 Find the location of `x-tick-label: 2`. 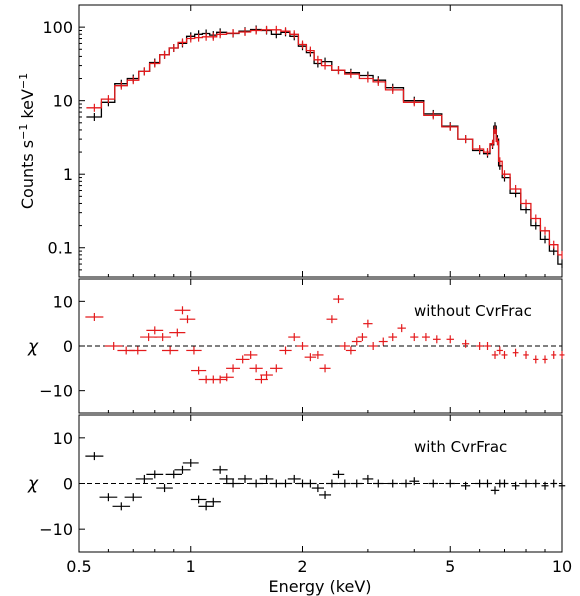

x-tick-label: 2 is located at coordinates (302, 566).